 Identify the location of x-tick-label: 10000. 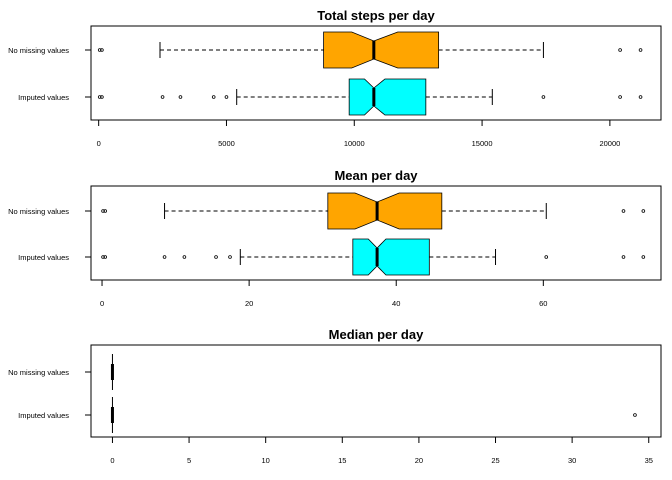
(354, 143).